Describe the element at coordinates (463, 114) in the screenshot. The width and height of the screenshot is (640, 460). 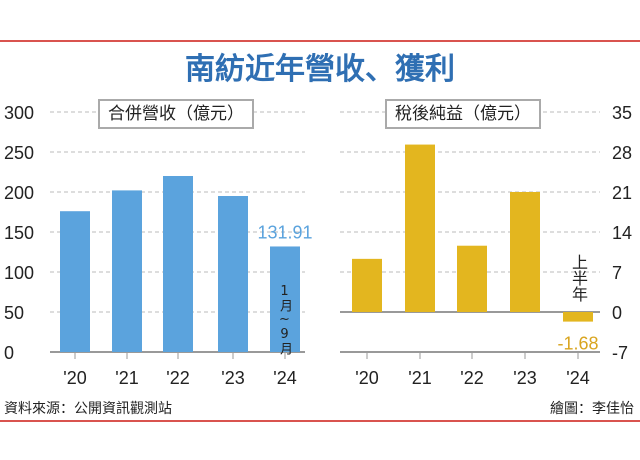
I see `profit-title: 稅後純益（億元）` at that location.